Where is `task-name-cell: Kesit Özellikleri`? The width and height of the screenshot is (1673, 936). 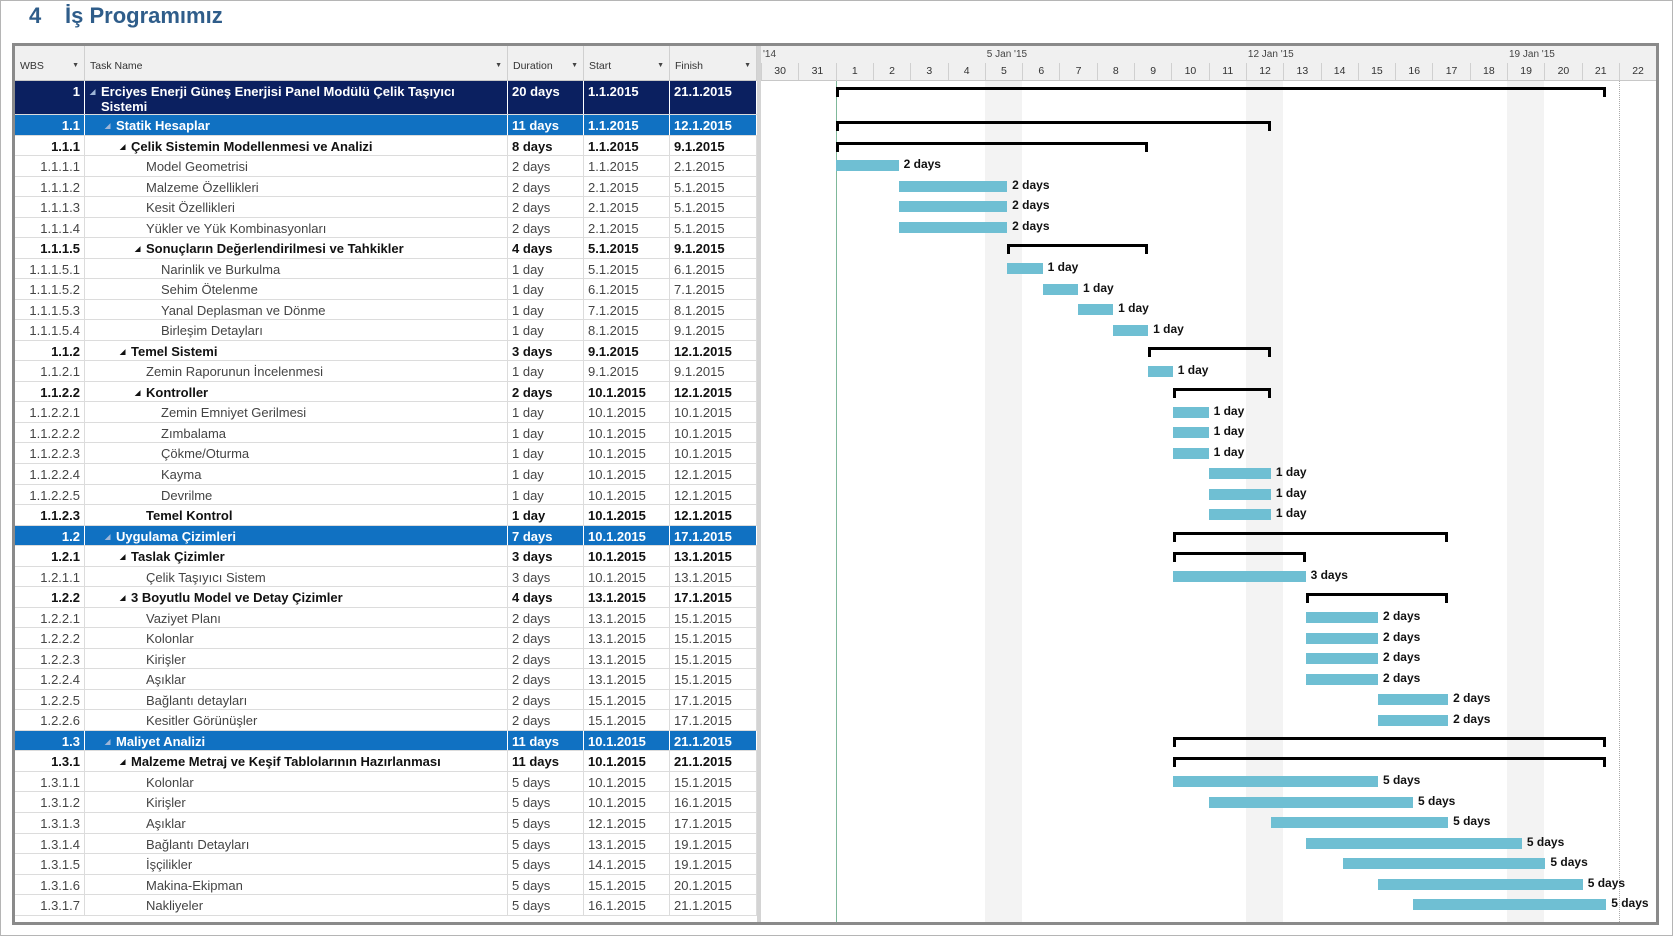
task-name-cell: Kesit Özellikleri is located at coordinates (296, 207).